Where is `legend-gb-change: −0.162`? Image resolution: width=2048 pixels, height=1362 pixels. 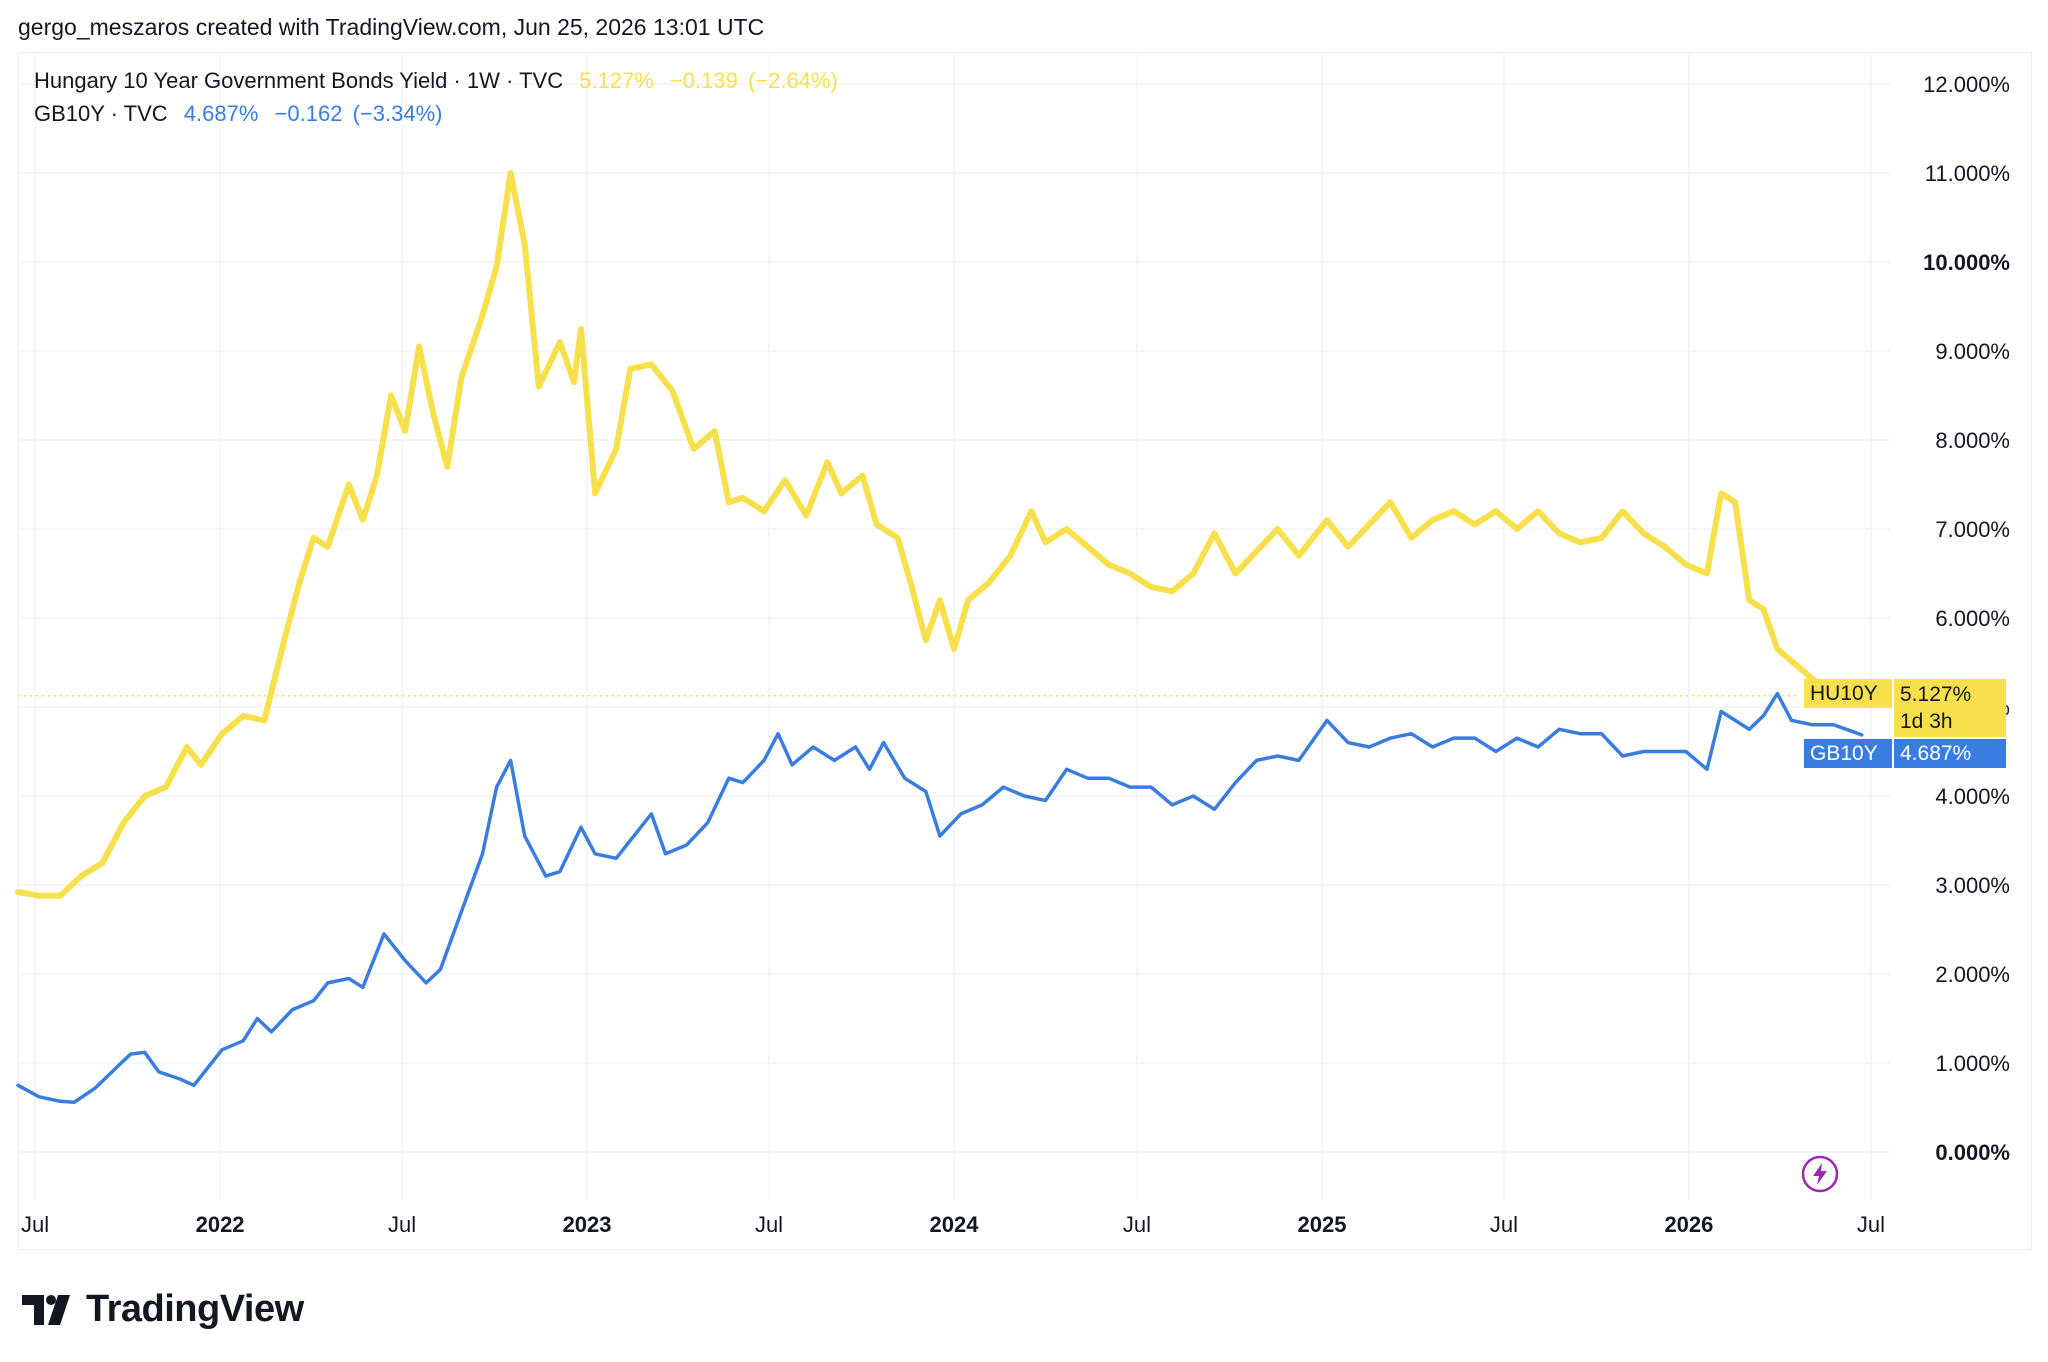 legend-gb-change: −0.162 is located at coordinates (308, 113).